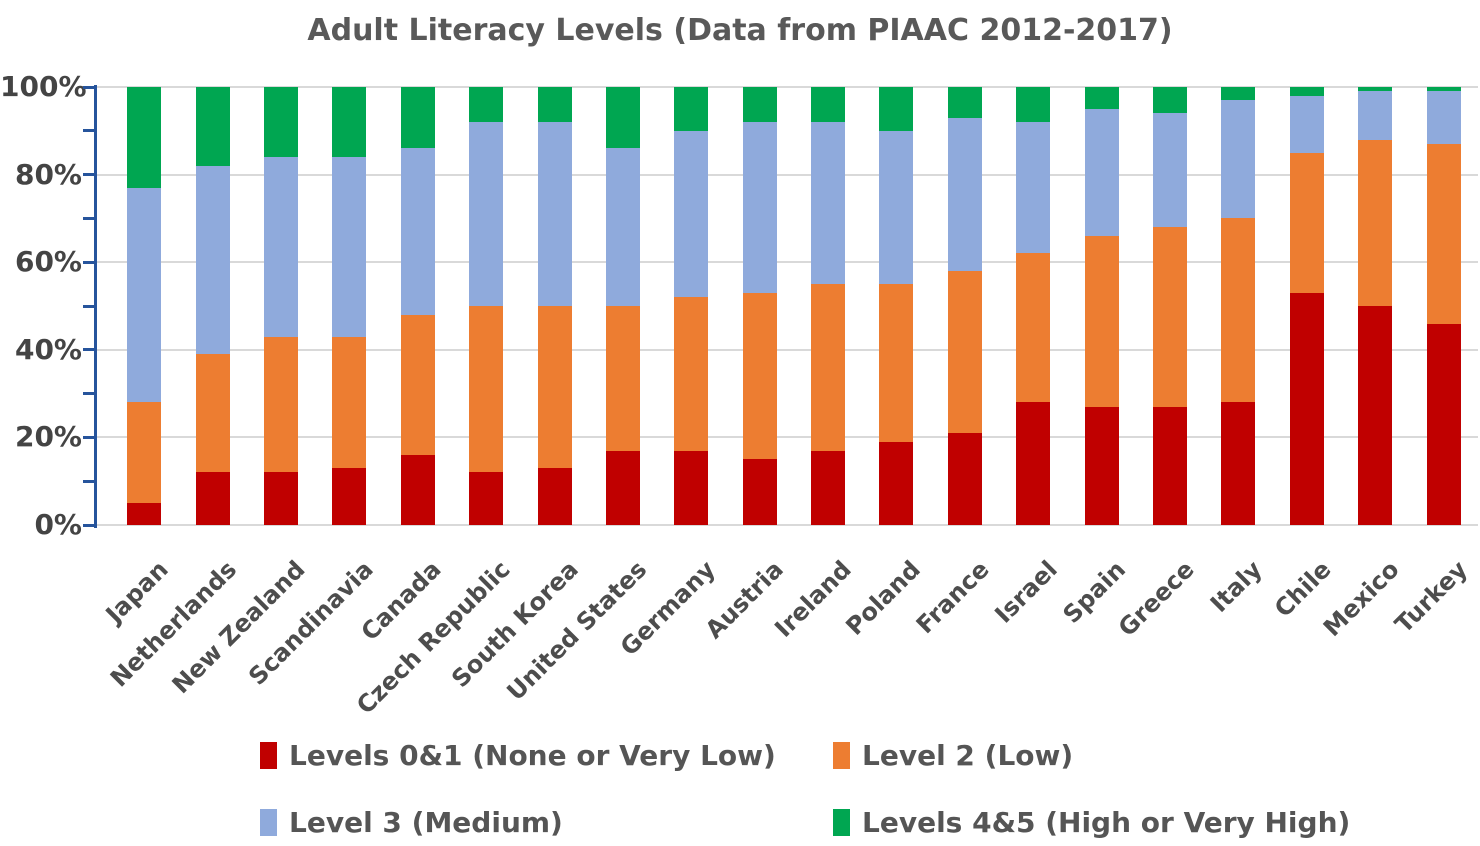 This screenshot has height=846, width=1480. Describe the element at coordinates (1306, 91) in the screenshot. I see `segment-levels-4-5-high-or-very-high-chile` at that location.